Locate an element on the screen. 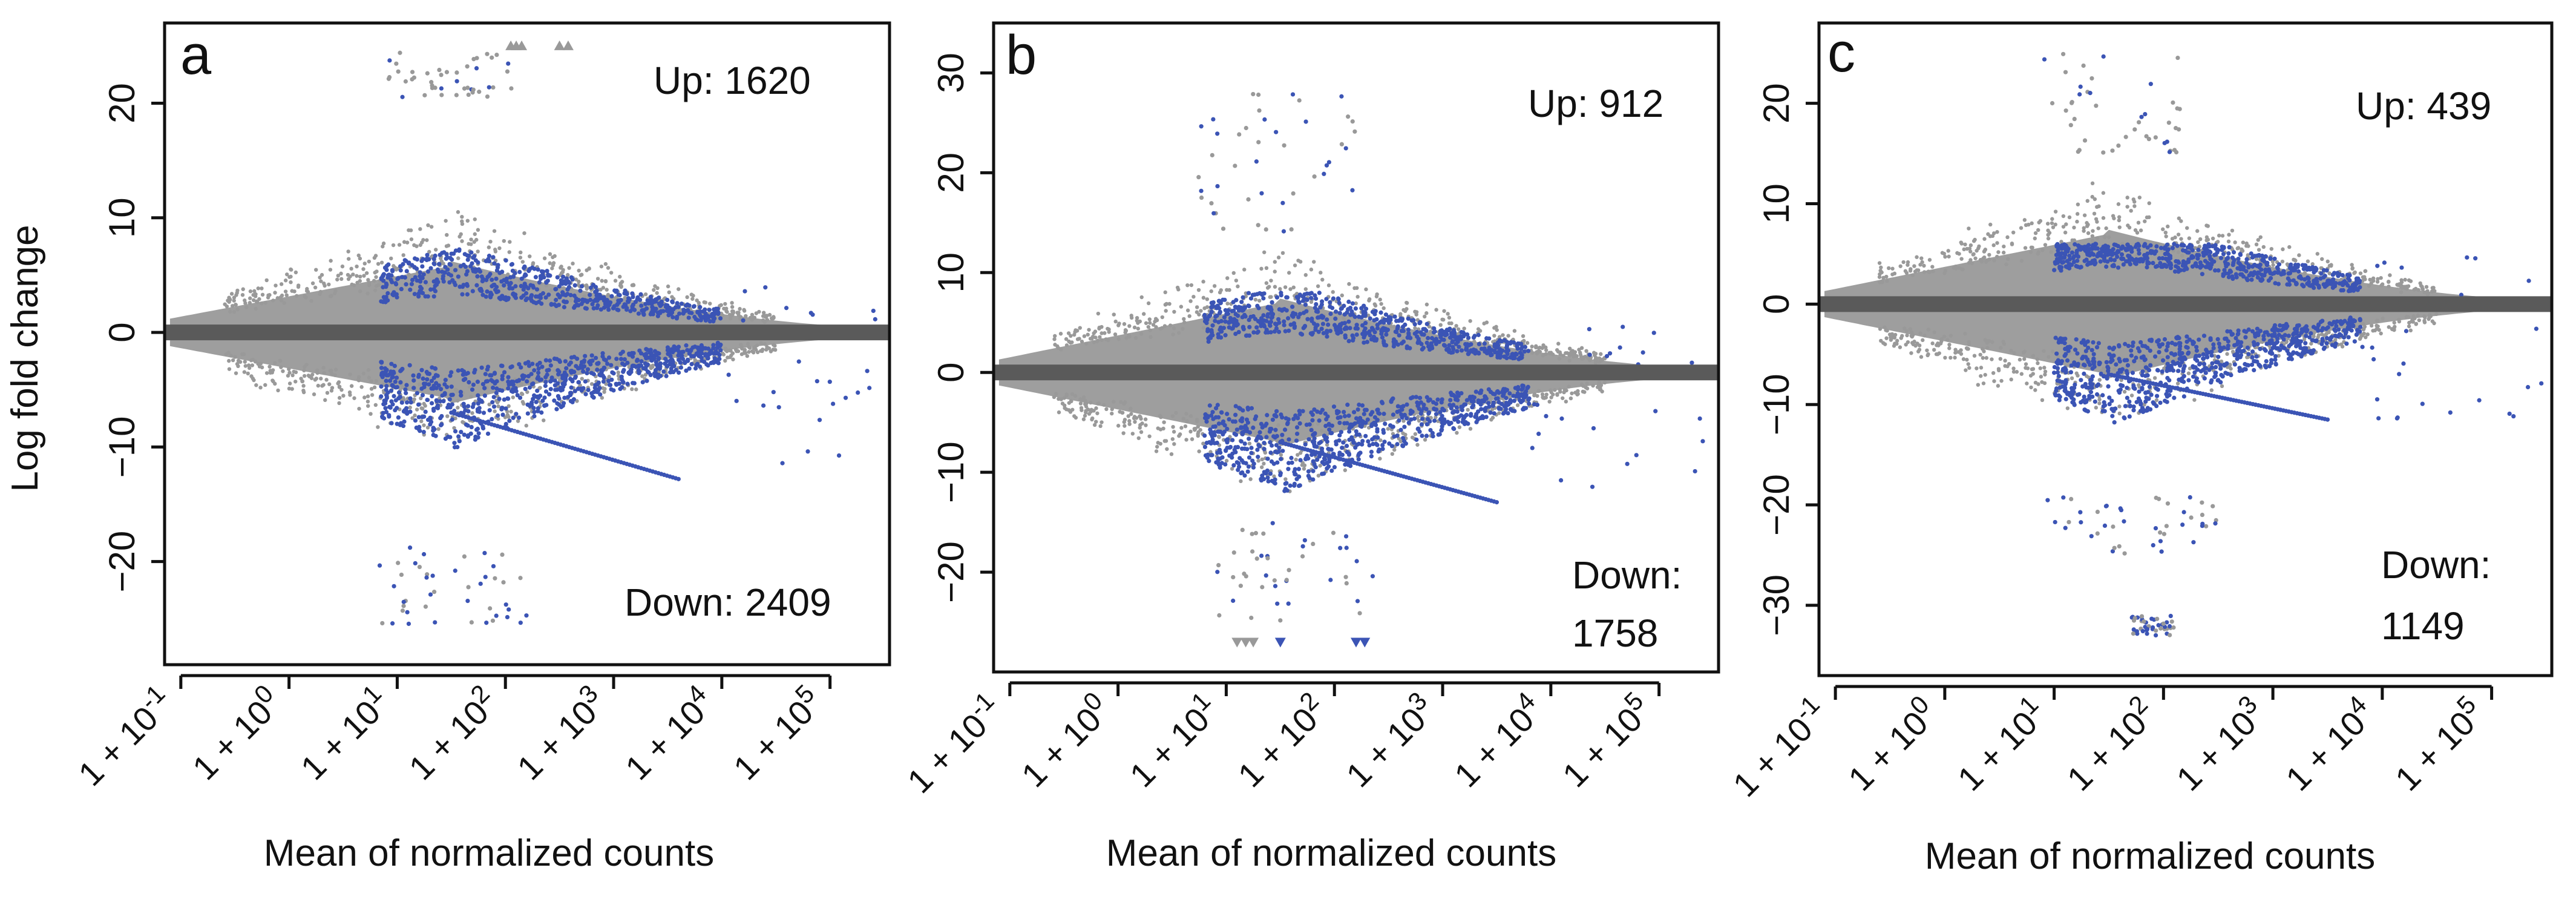 The width and height of the screenshot is (2576, 902). panel-b-x-tick-label: 1 + 102 is located at coordinates (1281, 740).